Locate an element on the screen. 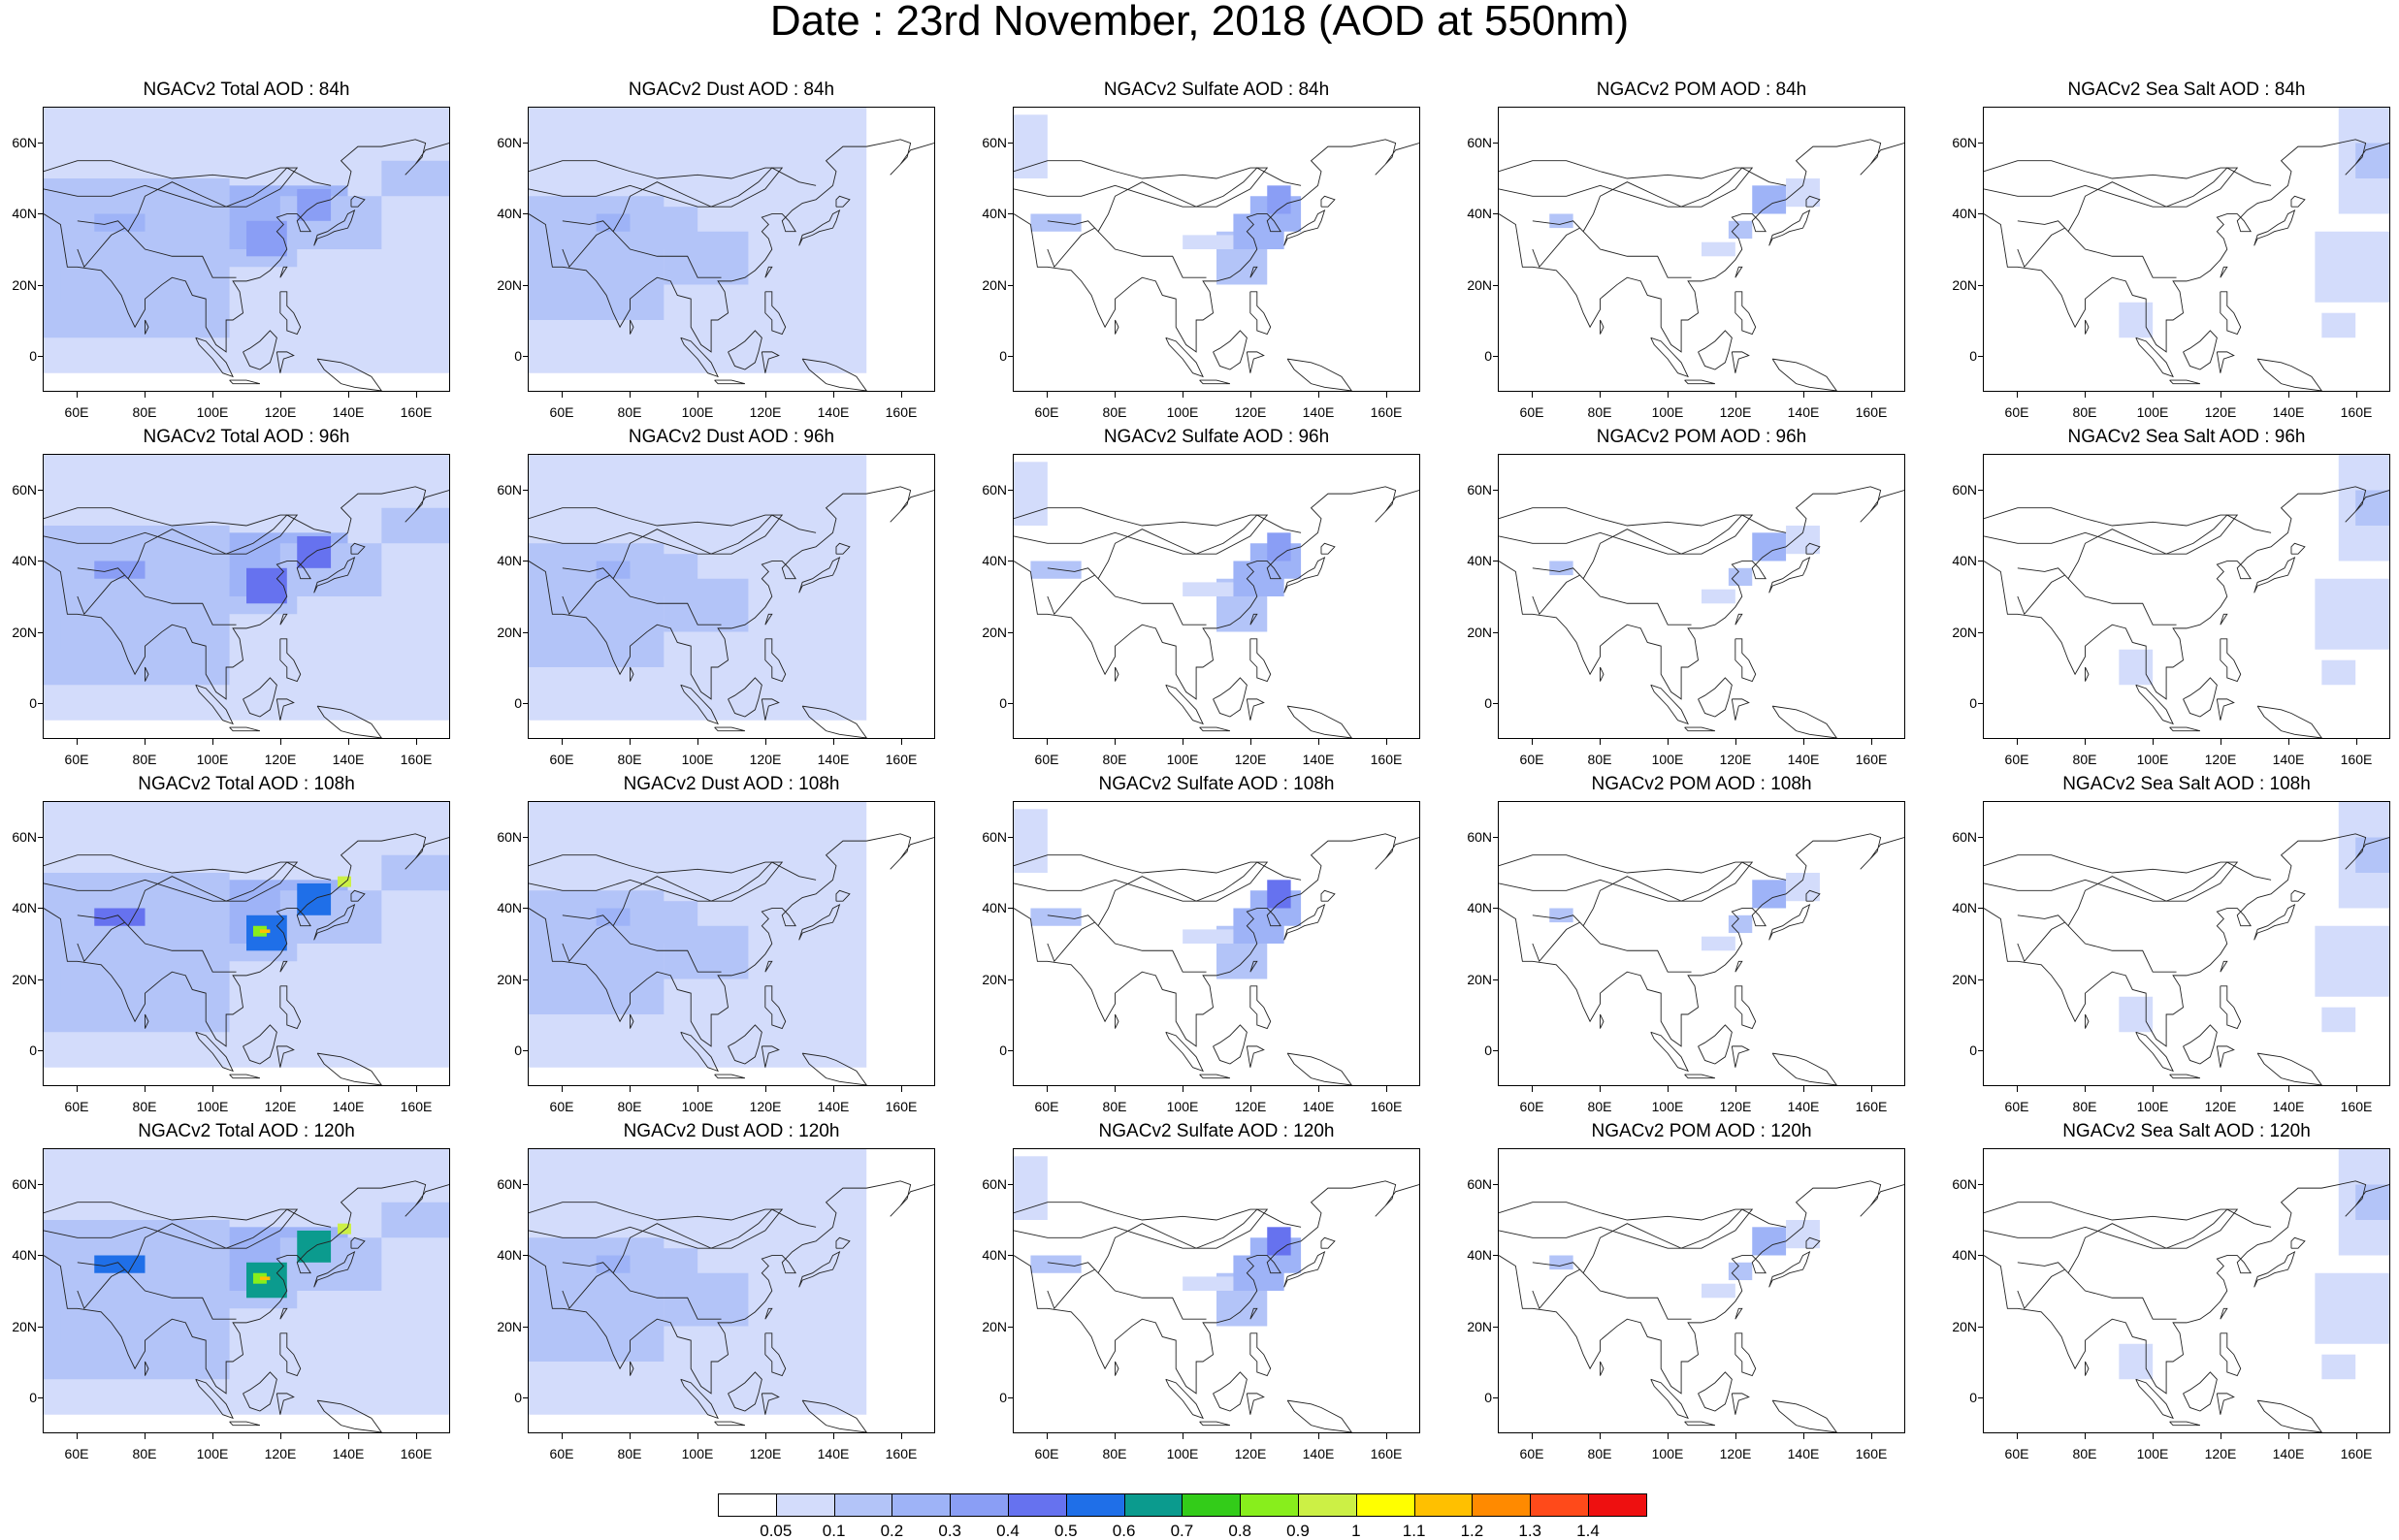  panel-title: NGACv2 Sulfate AOD : 84h is located at coordinates (1217, 90).